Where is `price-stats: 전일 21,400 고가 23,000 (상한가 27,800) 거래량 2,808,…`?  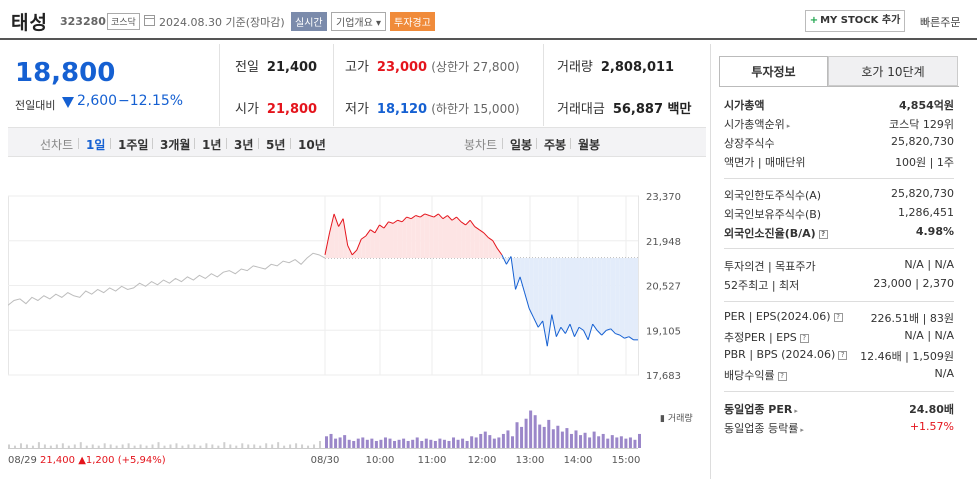
price-stats: 전일 21,400 고가 23,000 (상한가 27,800) 거래량 2,808,… is located at coordinates (464, 85).